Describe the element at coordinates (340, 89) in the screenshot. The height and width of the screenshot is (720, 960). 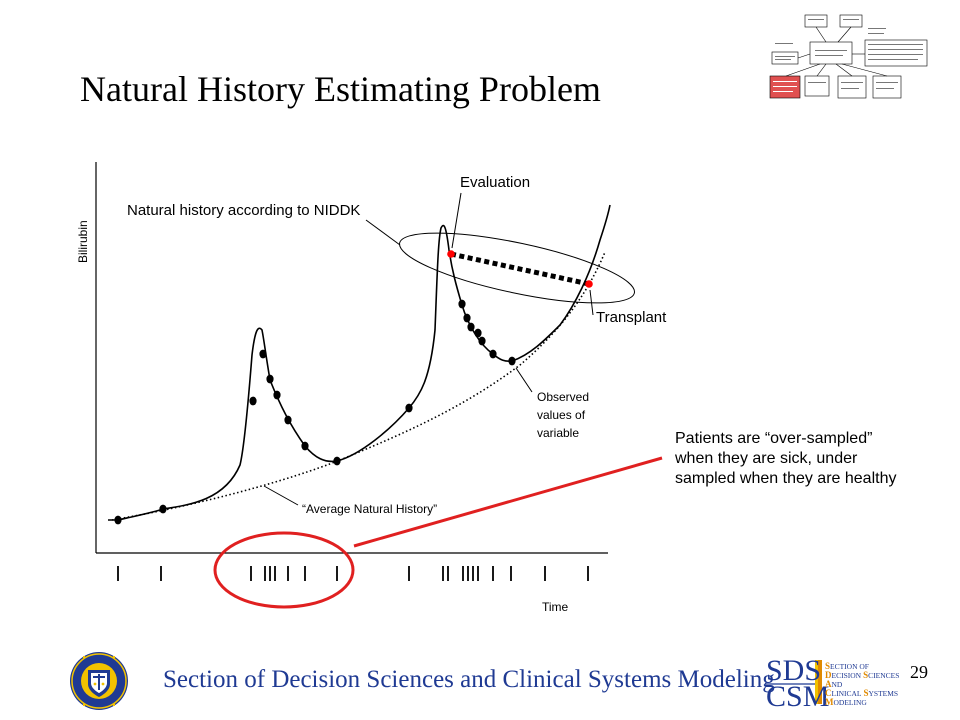
I see `slide-title: Natural History Estimating Problem` at that location.